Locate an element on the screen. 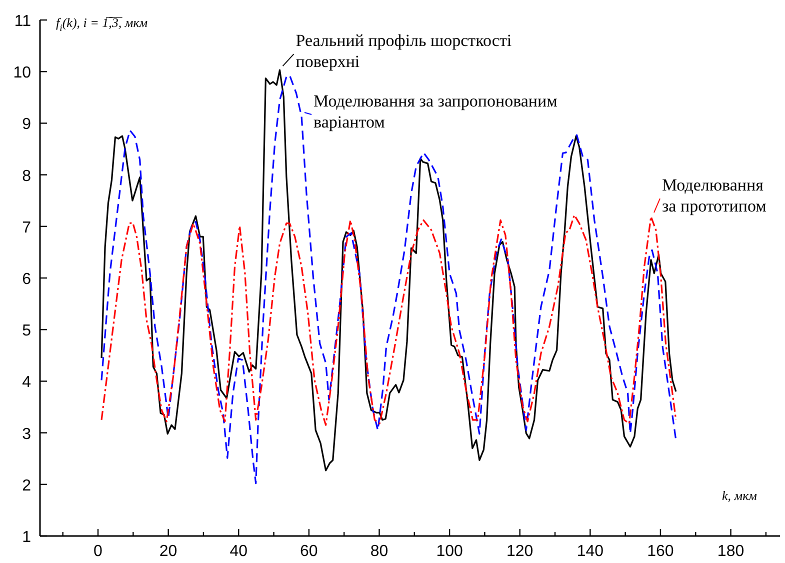 This screenshot has height=563, width=785. x-tick-label: 120 is located at coordinates (520, 551).